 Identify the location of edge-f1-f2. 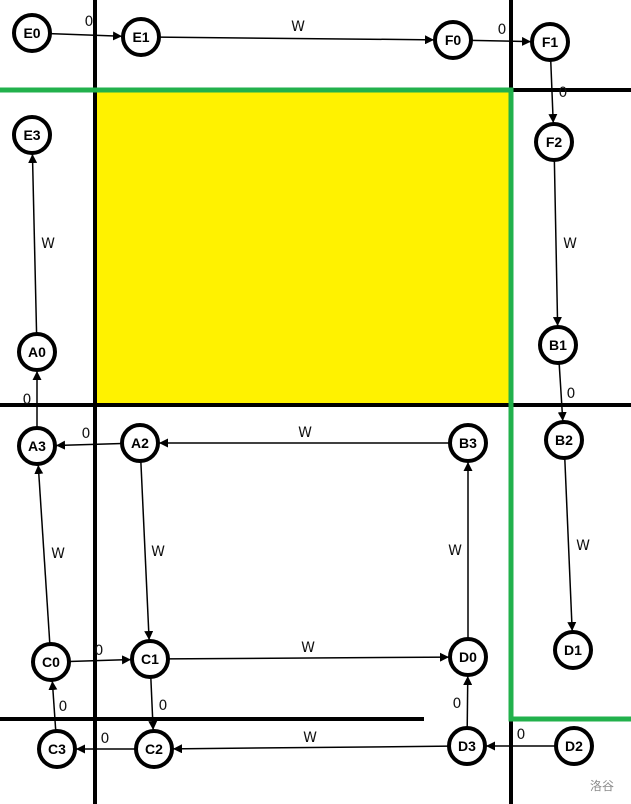
(553, 91).